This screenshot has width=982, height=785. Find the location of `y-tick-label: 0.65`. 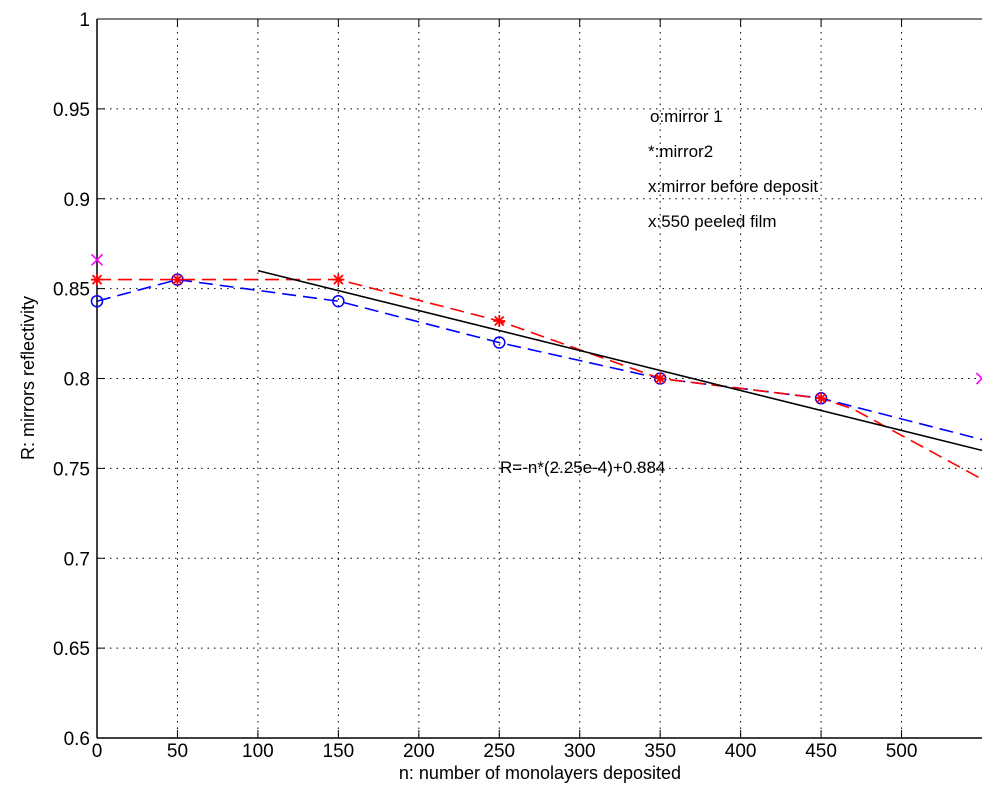

y-tick-label: 0.65 is located at coordinates (71, 649).